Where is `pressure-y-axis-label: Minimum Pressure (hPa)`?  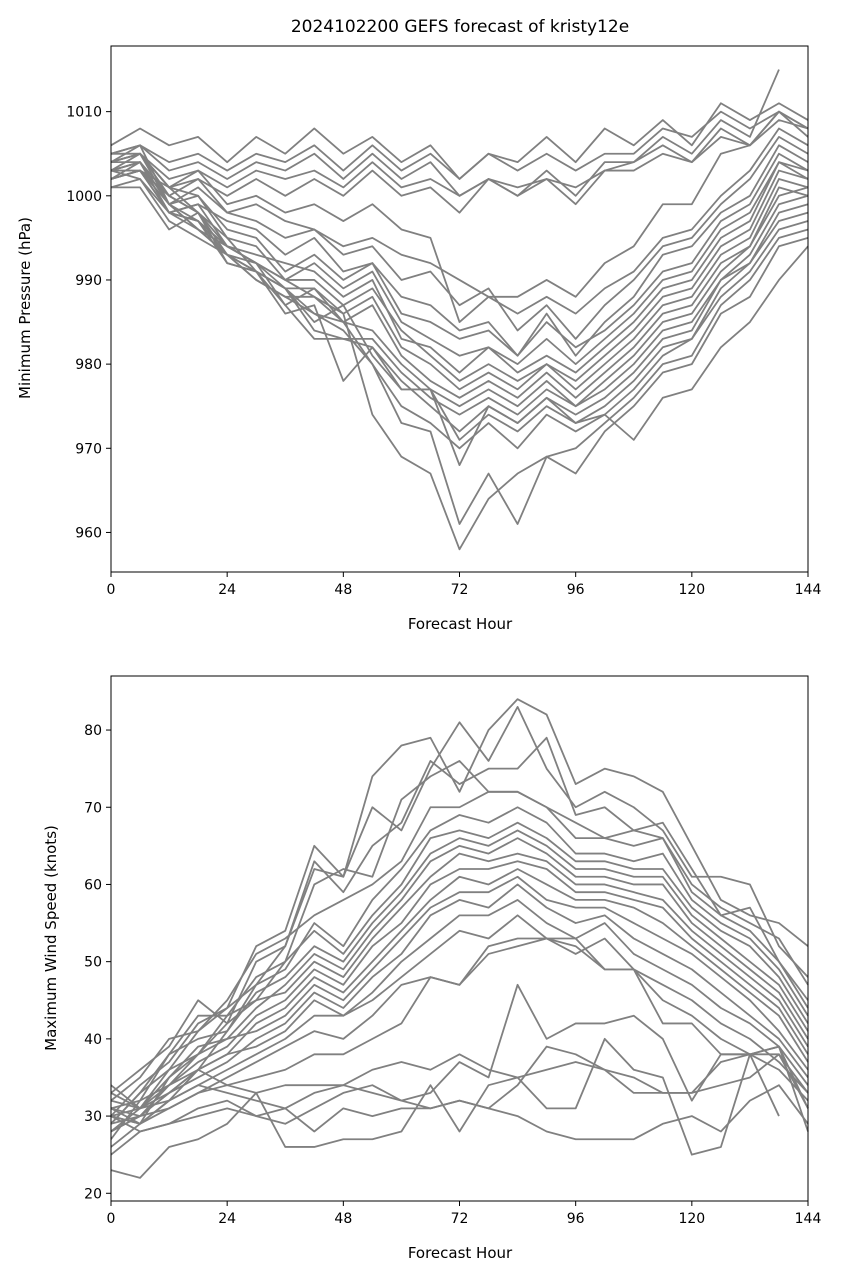
pressure-y-axis-label: Minimum Pressure (hPa) is located at coordinates (25, 308).